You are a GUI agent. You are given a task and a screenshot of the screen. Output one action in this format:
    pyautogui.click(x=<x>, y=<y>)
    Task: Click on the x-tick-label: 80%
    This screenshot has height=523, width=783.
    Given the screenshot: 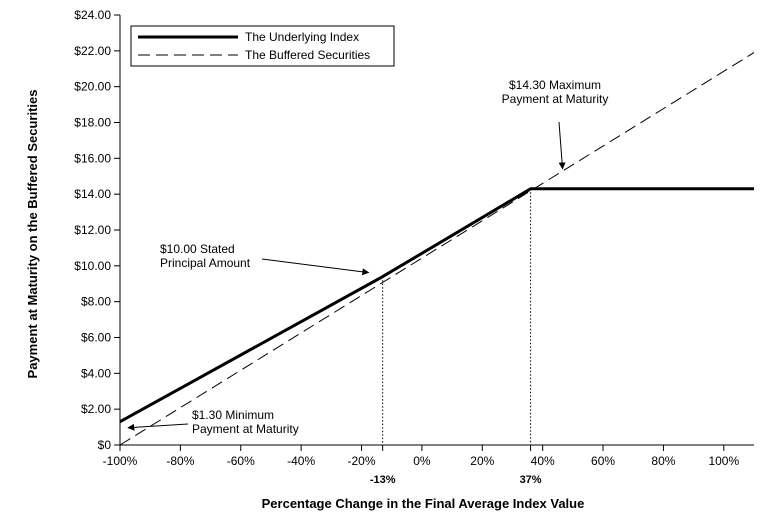 What is the action you would take?
    pyautogui.click(x=663, y=461)
    